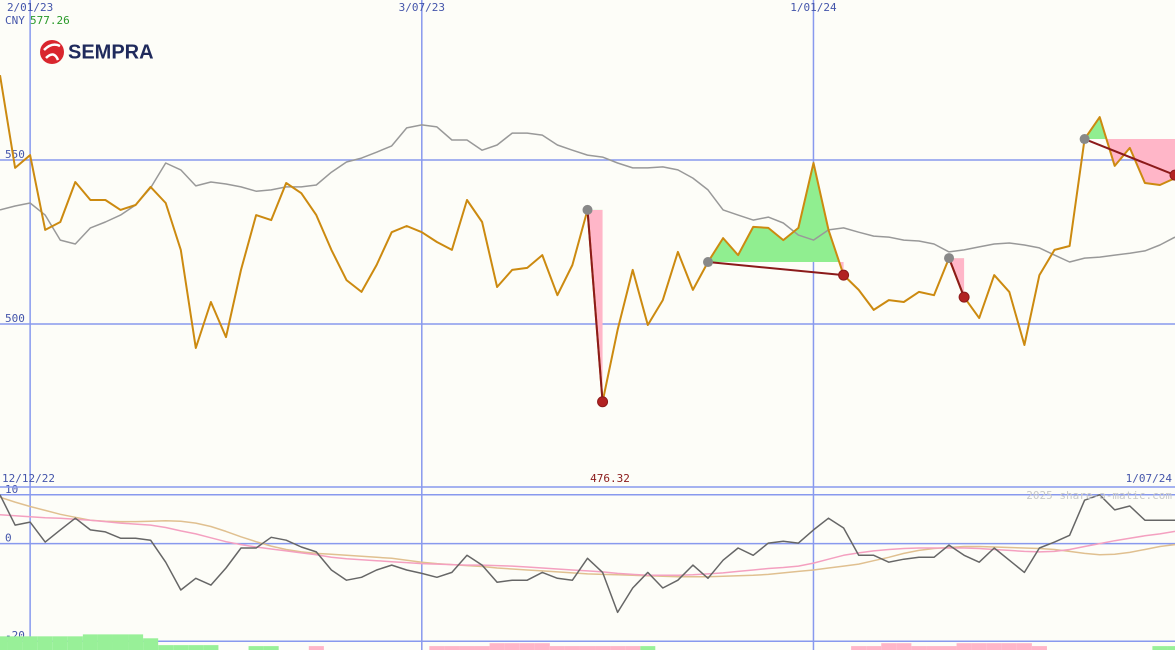  Describe the element at coordinates (11, 489) in the screenshot. I see `y-tick-label: 10` at that location.